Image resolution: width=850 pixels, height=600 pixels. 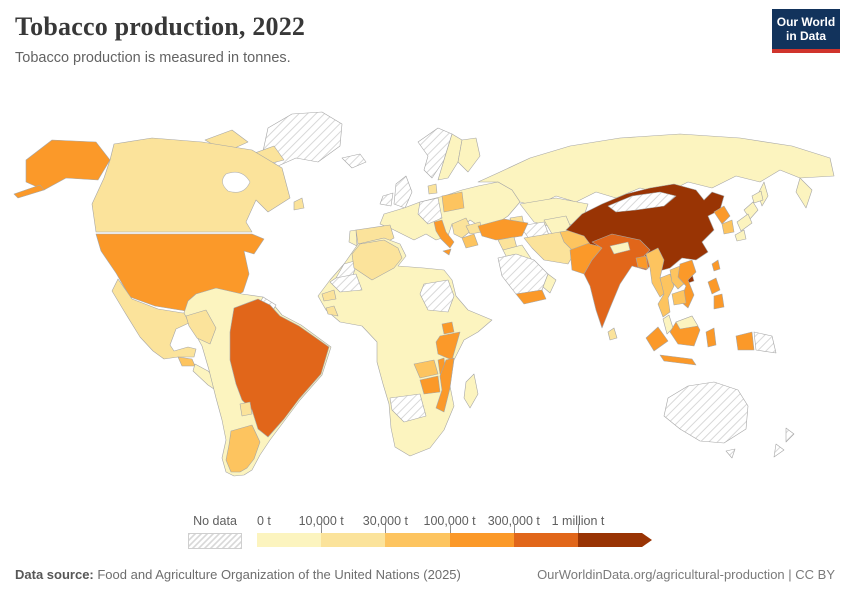 I want to click on country-argentina, so click(x=243, y=448).